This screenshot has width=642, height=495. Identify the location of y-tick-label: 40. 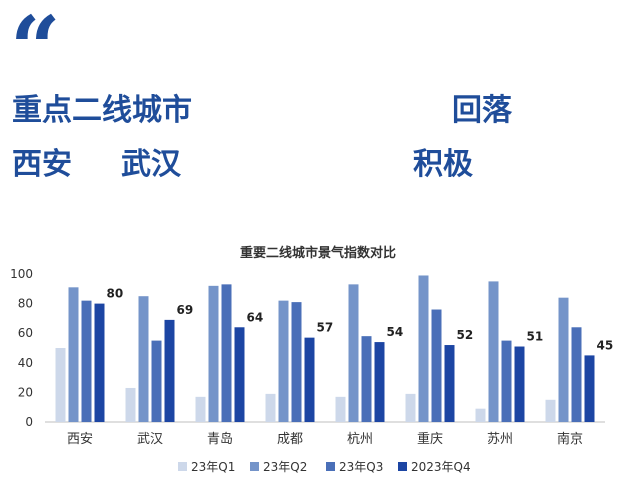
(25, 363).